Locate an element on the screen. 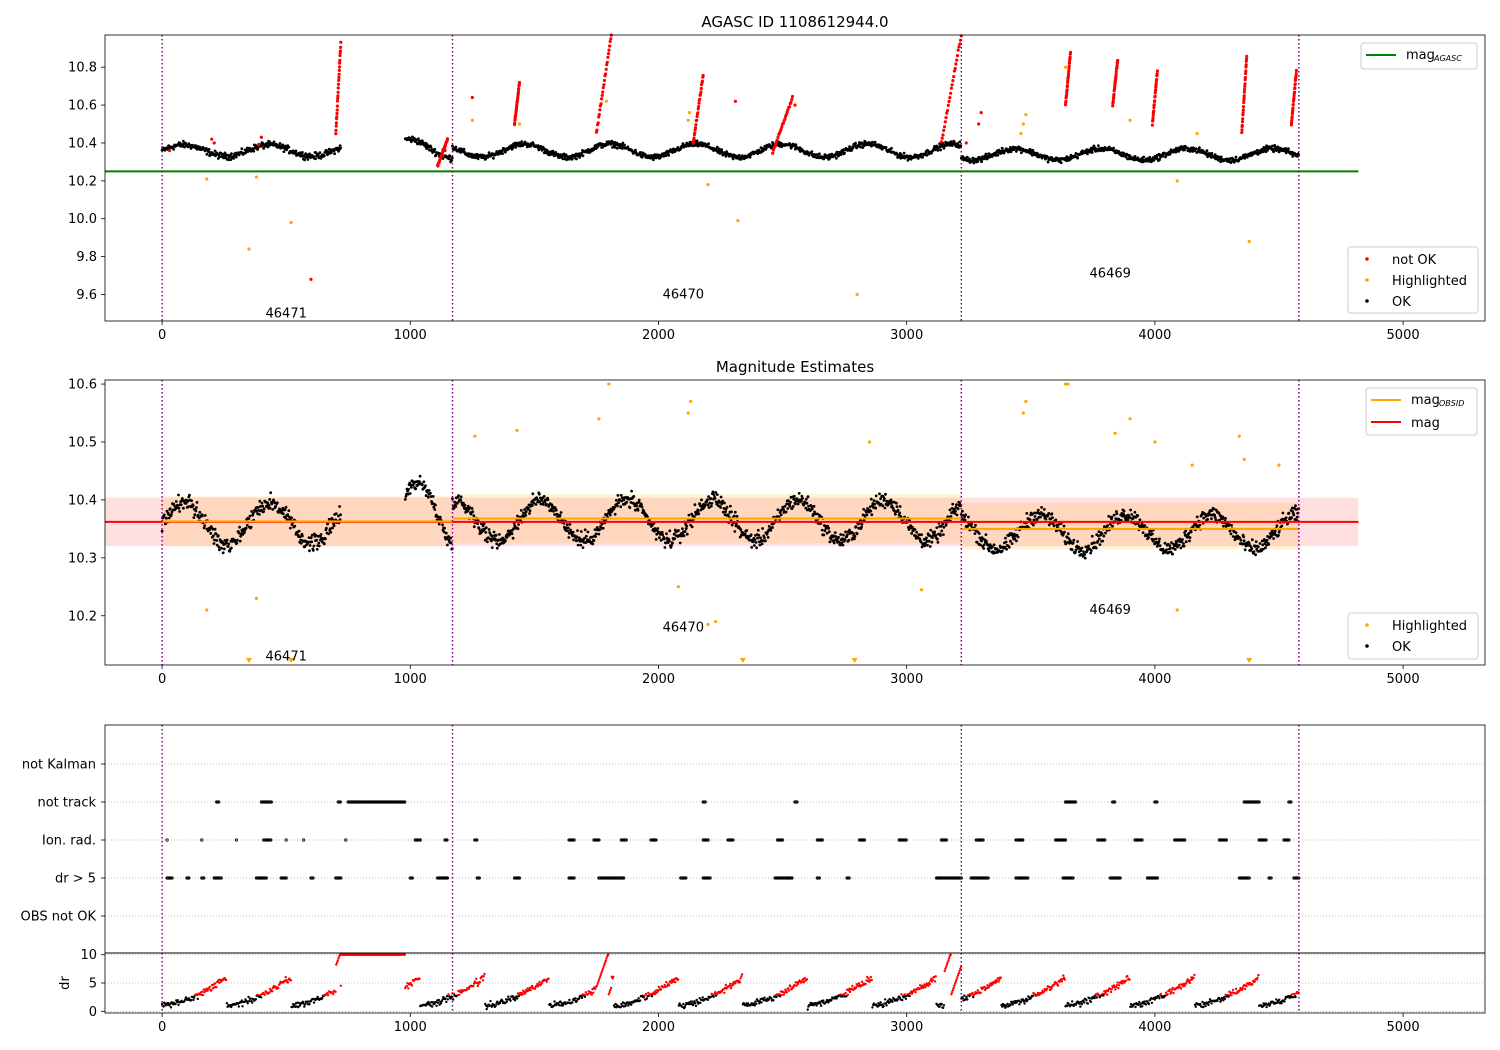  x-tick-label: 2000 is located at coordinates (658, 335).